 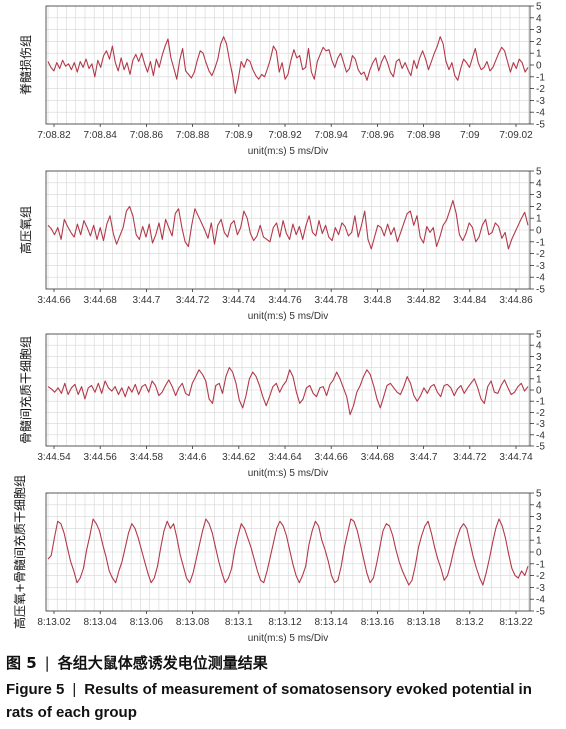 What do you see at coordinates (285, 300) in the screenshot?
I see `x-tick-label: 3:44.76` at bounding box center [285, 300].